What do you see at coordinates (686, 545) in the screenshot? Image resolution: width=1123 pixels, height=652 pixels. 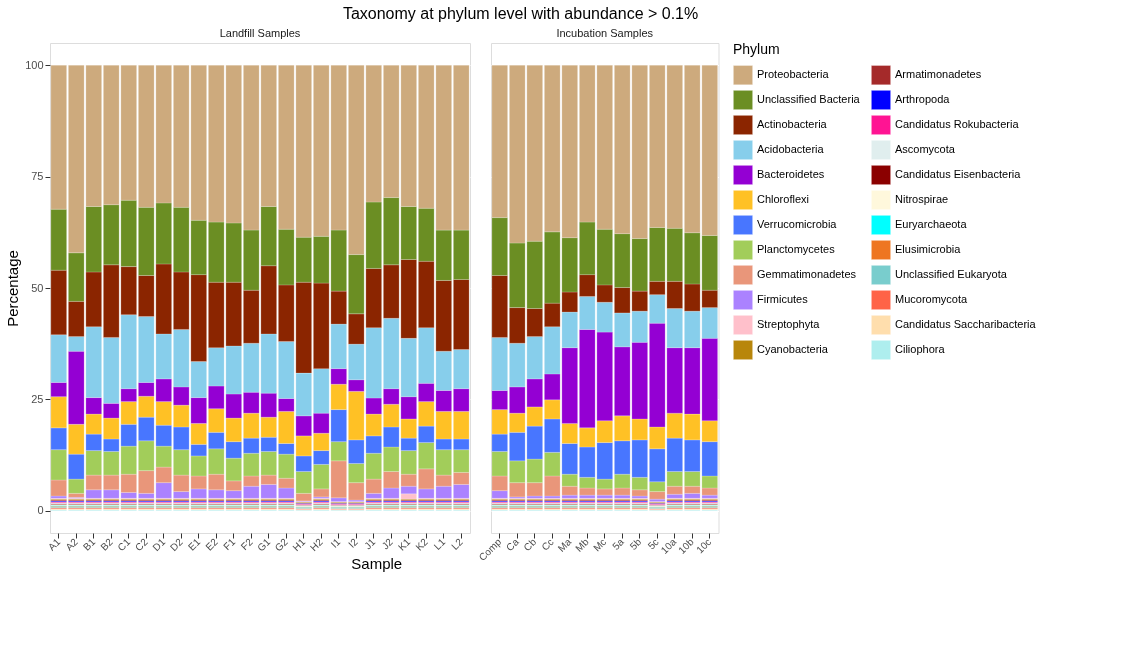 I see `x-tick-label: 10b` at bounding box center [686, 545].